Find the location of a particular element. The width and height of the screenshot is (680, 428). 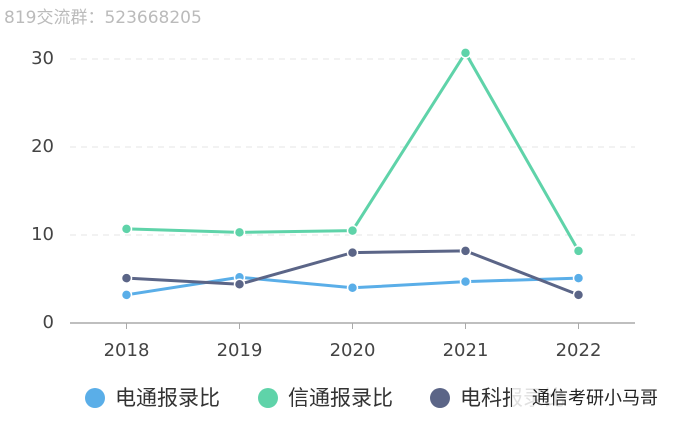

y-tick-label: 20 is located at coordinates (42, 146).